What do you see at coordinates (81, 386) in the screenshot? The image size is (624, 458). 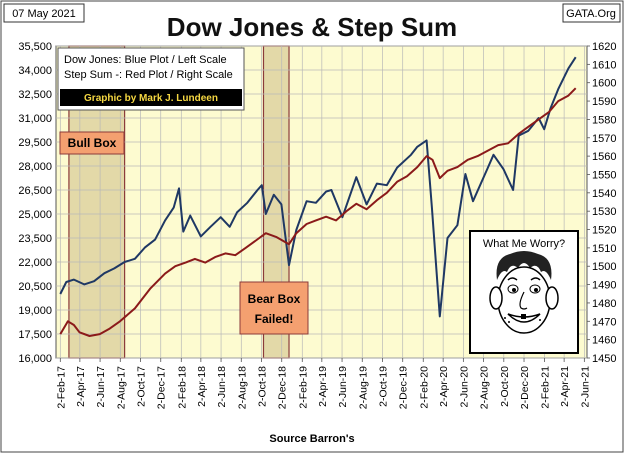 I see `x-tick-label: 2-Apr-17` at bounding box center [81, 386].